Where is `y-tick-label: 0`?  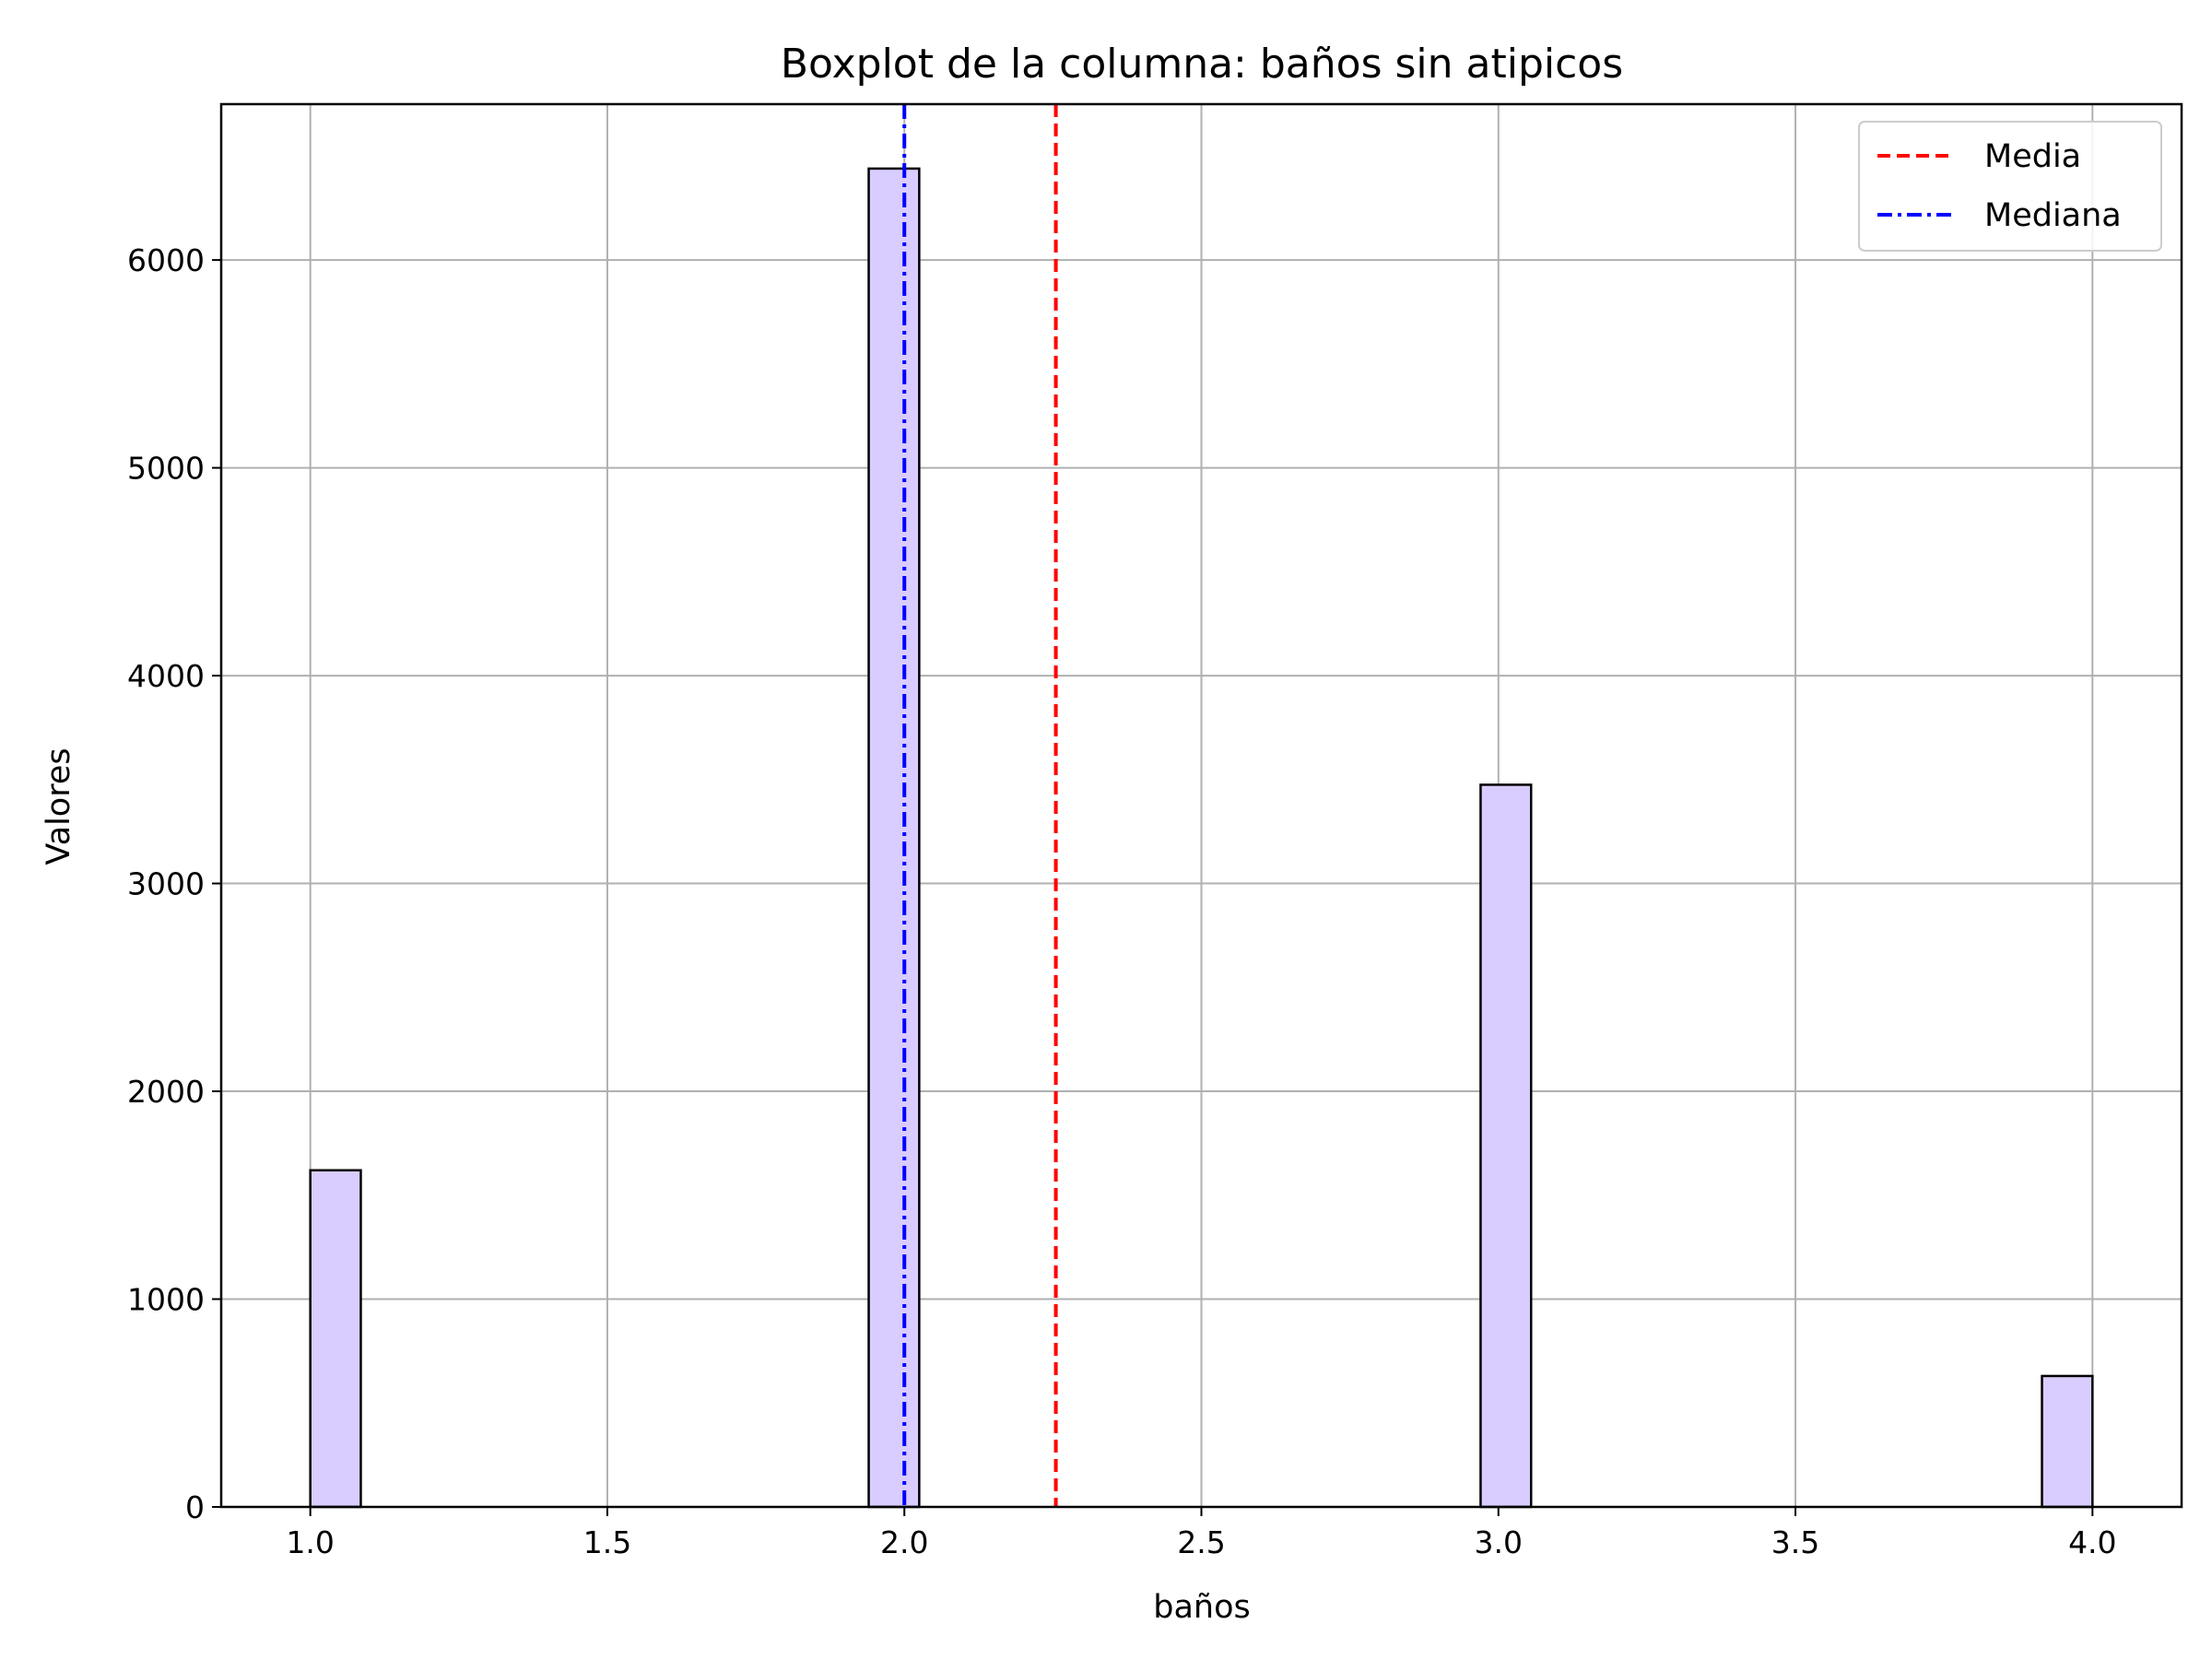
y-tick-label: 0 is located at coordinates (195, 1507).